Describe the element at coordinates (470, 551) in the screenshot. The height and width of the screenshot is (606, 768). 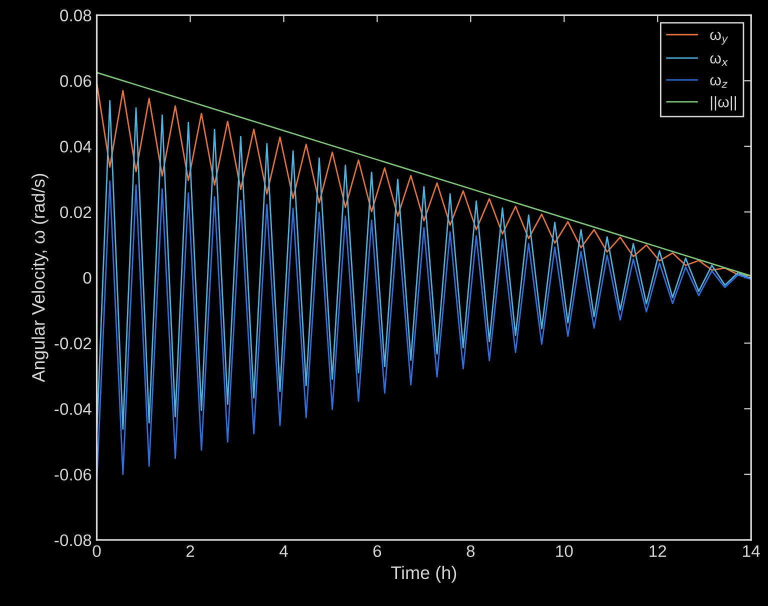
I see `x-tick-label: 8` at that location.